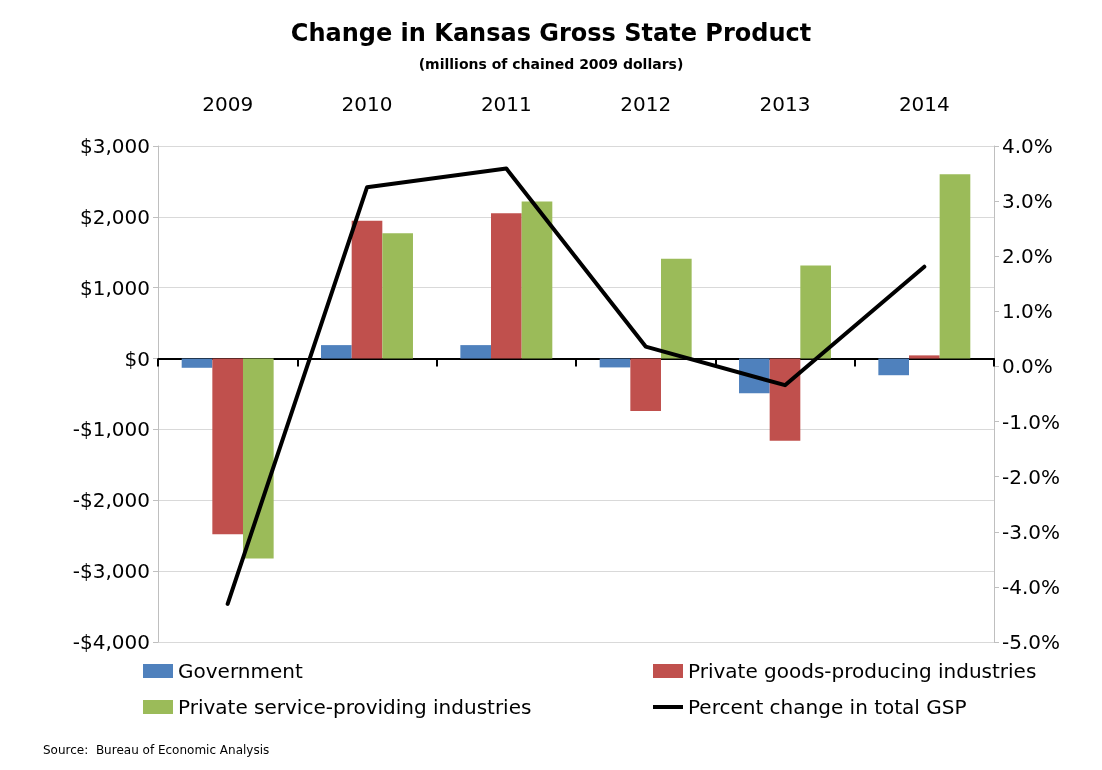 The width and height of the screenshot is (1102, 770). I want to click on y2-tick-label: -5.0%, so click(1031, 642).